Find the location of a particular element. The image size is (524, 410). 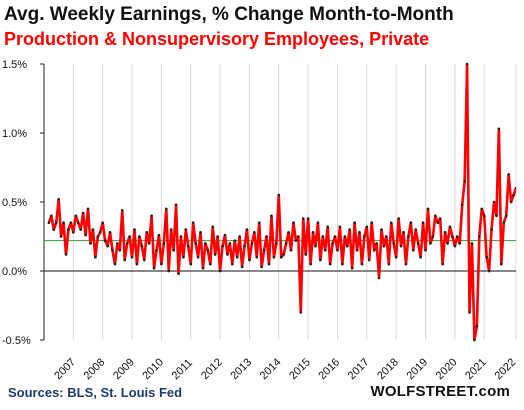

y-tick-label: 1.5% is located at coordinates (14, 65).